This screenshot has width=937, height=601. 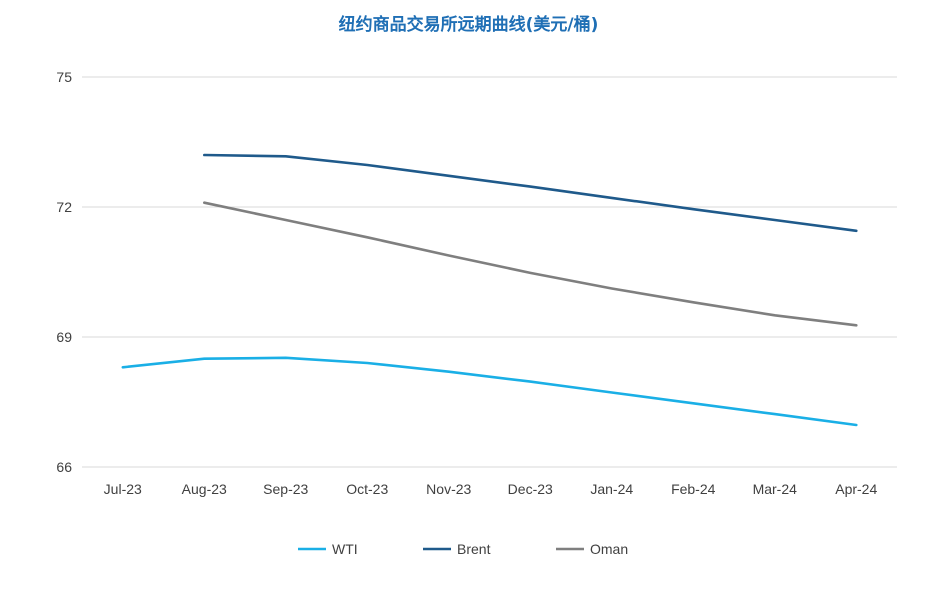 I want to click on x-tick-label: Nov-23, so click(x=448, y=489).